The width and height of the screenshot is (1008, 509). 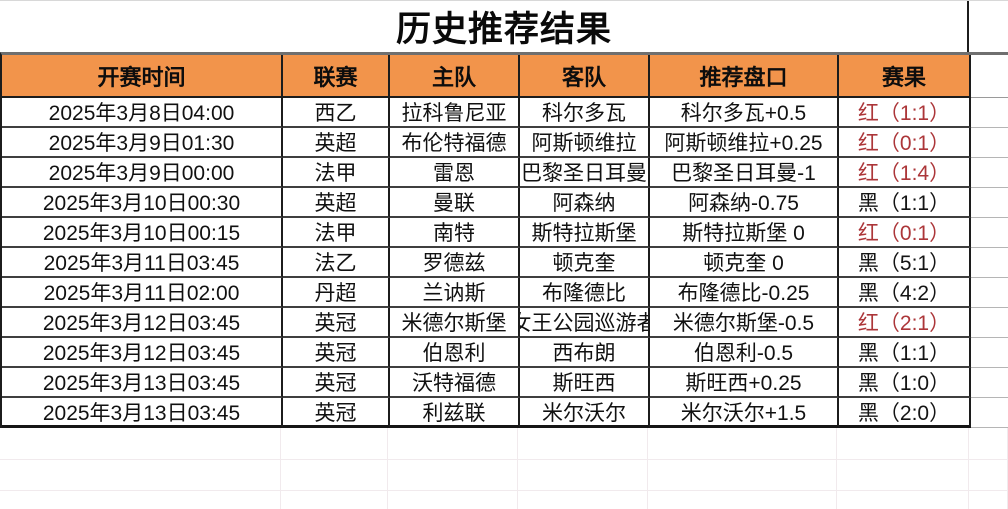 What do you see at coordinates (905, 263) in the screenshot?
I see `cell-result-black: 黑（5:1）` at bounding box center [905, 263].